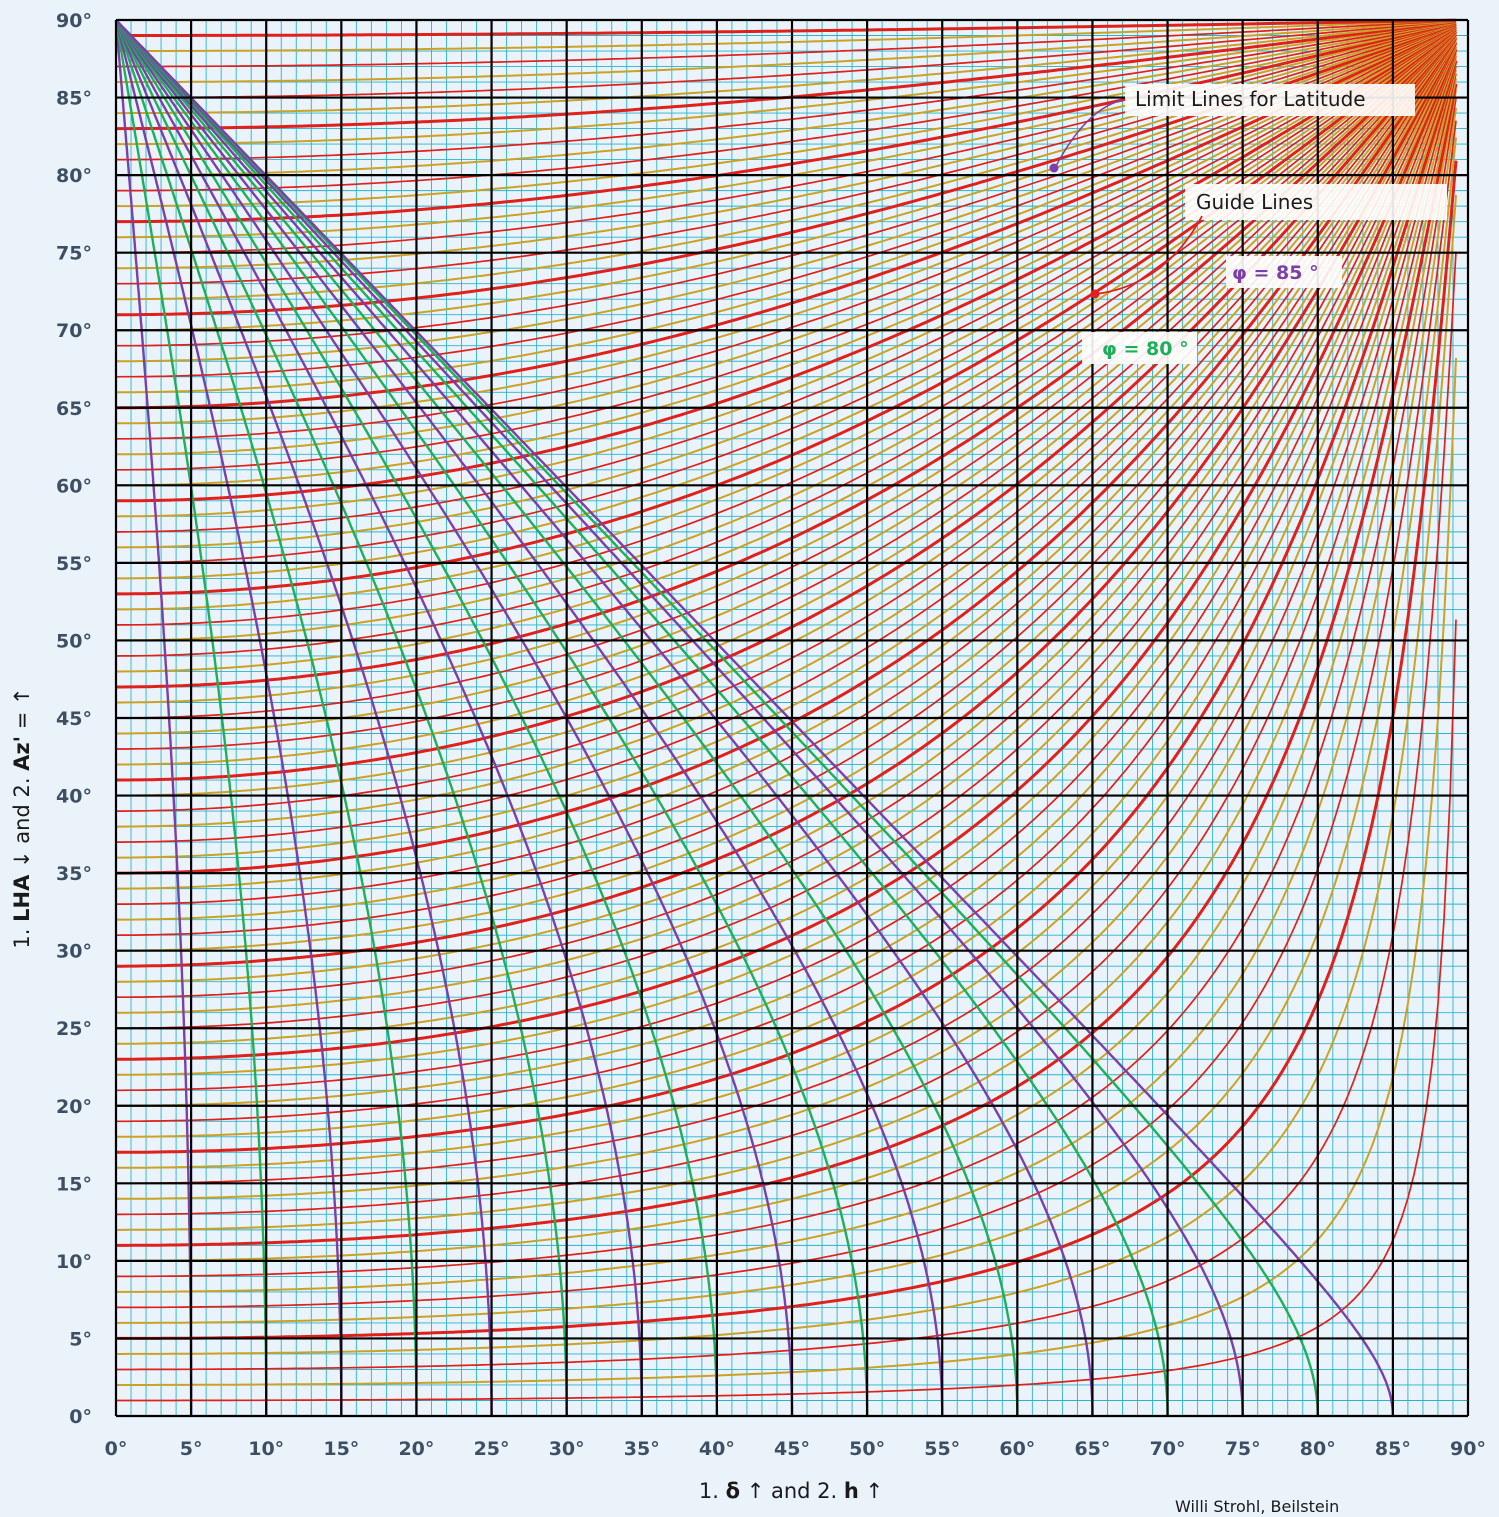  I want to click on credit: Willi Strohl, Beilstein, so click(1257, 1506).